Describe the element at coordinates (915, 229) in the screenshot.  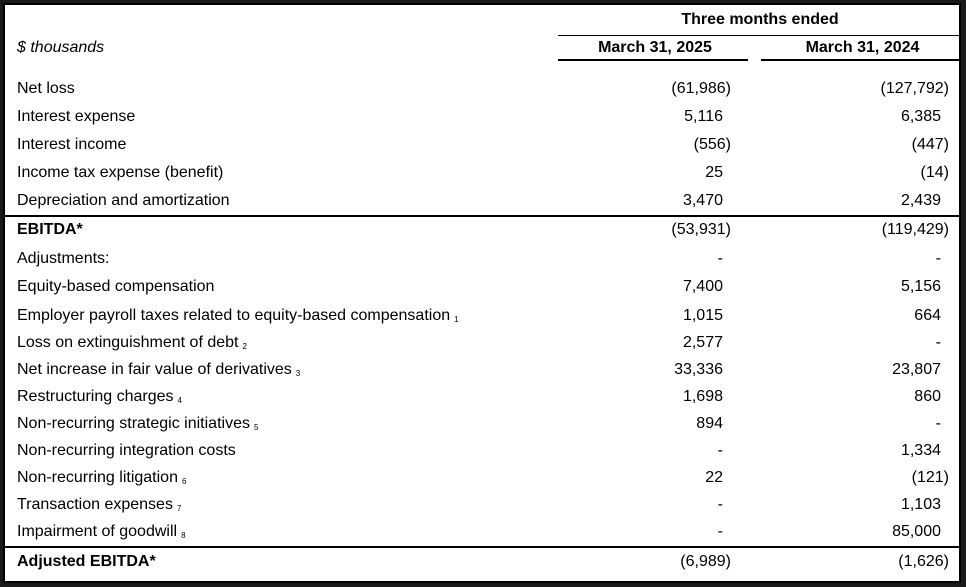
I see `value-2024: (119,429)` at that location.